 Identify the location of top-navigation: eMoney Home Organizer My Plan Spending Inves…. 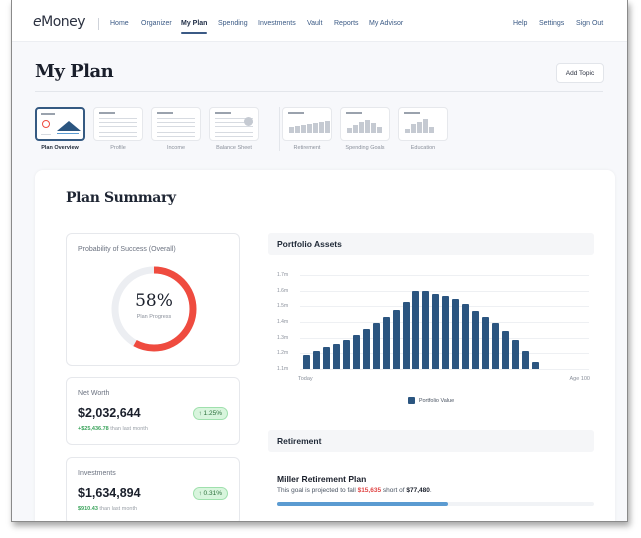
(319, 21).